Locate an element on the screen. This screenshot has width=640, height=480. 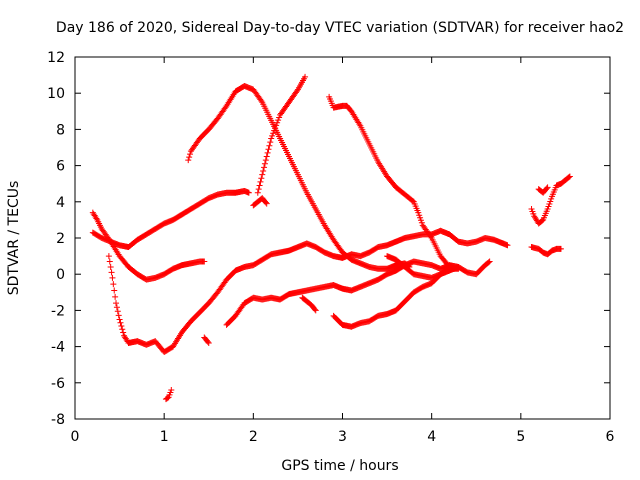
y-tick-label: -6 is located at coordinates (58, 384).